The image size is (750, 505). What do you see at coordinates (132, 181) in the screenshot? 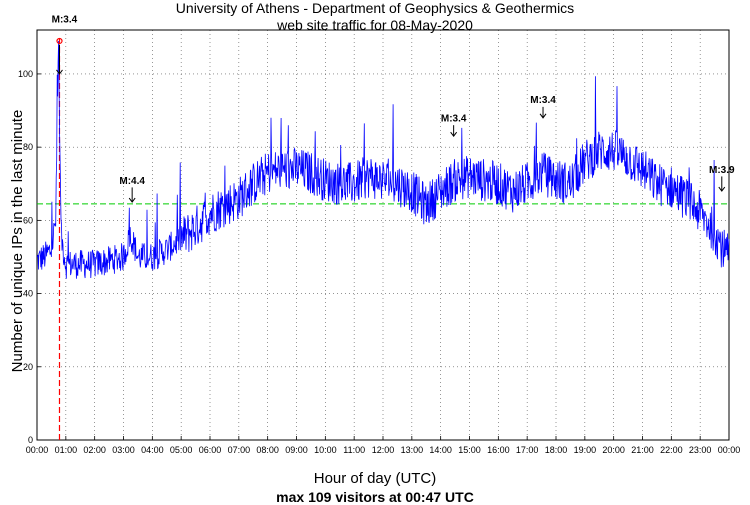
I see `earthquake-annotation: M:4.4` at bounding box center [132, 181].